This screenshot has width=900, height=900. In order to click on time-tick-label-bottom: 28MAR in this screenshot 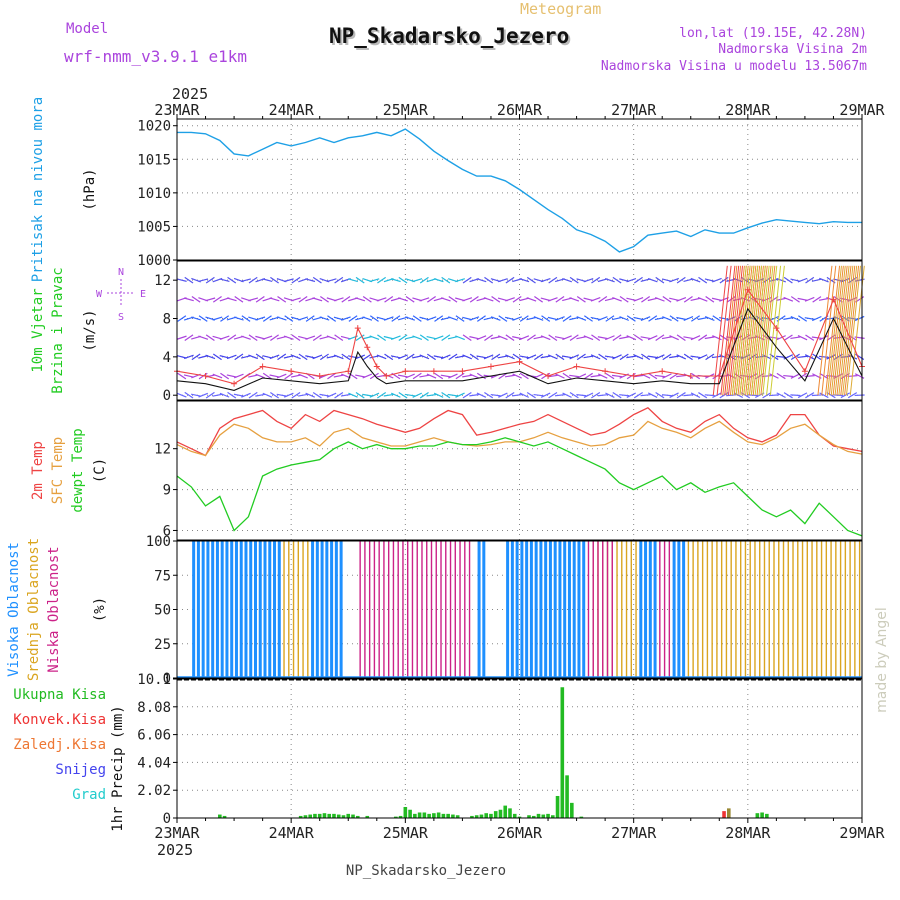, I will do `click(748, 833)`.